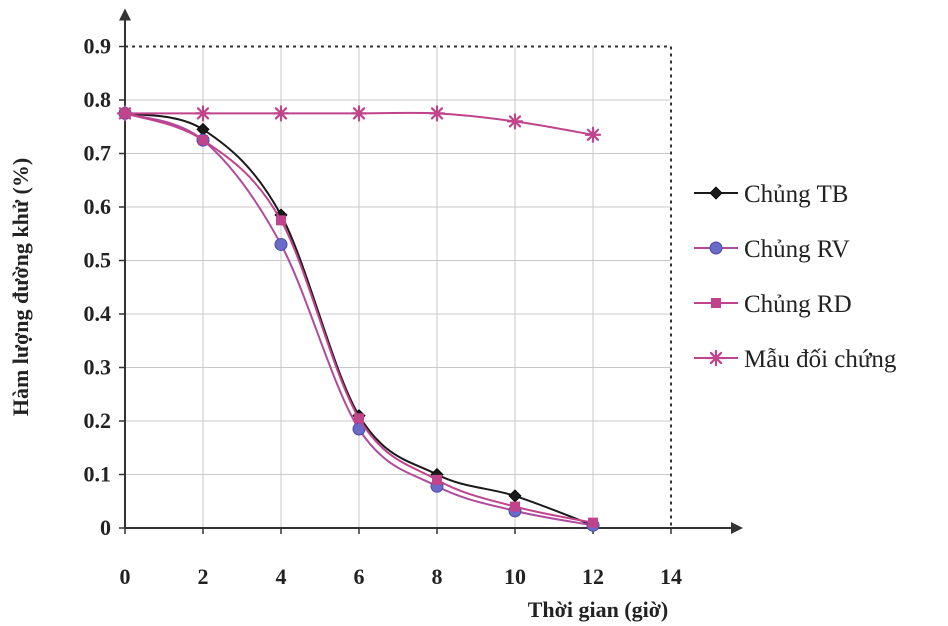  I want to click on y-tick-label: 0.6, so click(98, 206).